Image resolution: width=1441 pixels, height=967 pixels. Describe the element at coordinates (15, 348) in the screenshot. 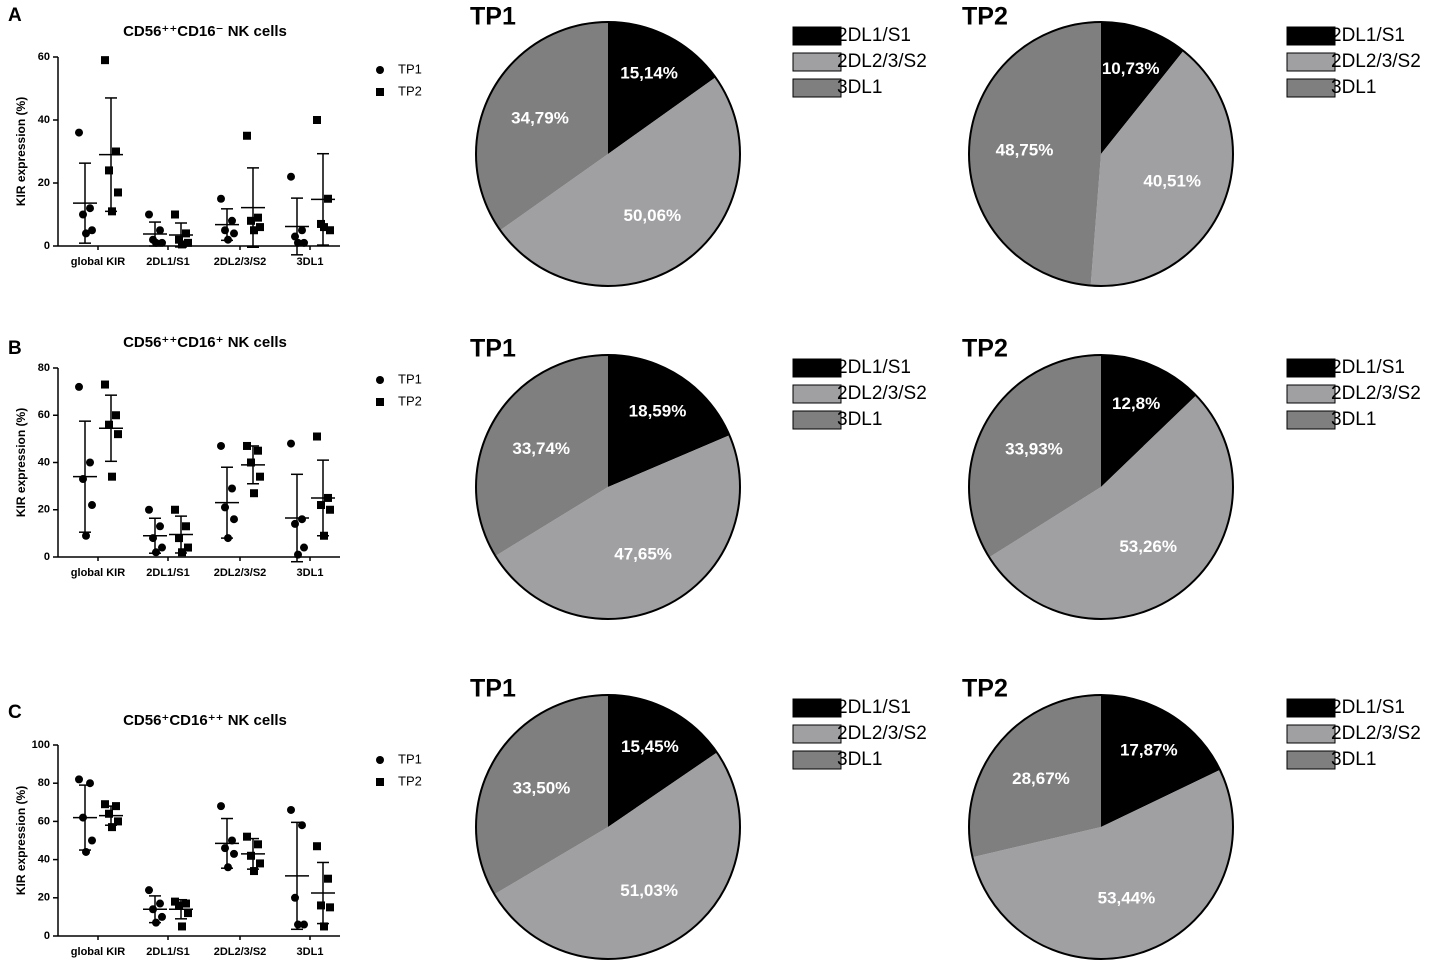

I see `panel-label: B` at that location.